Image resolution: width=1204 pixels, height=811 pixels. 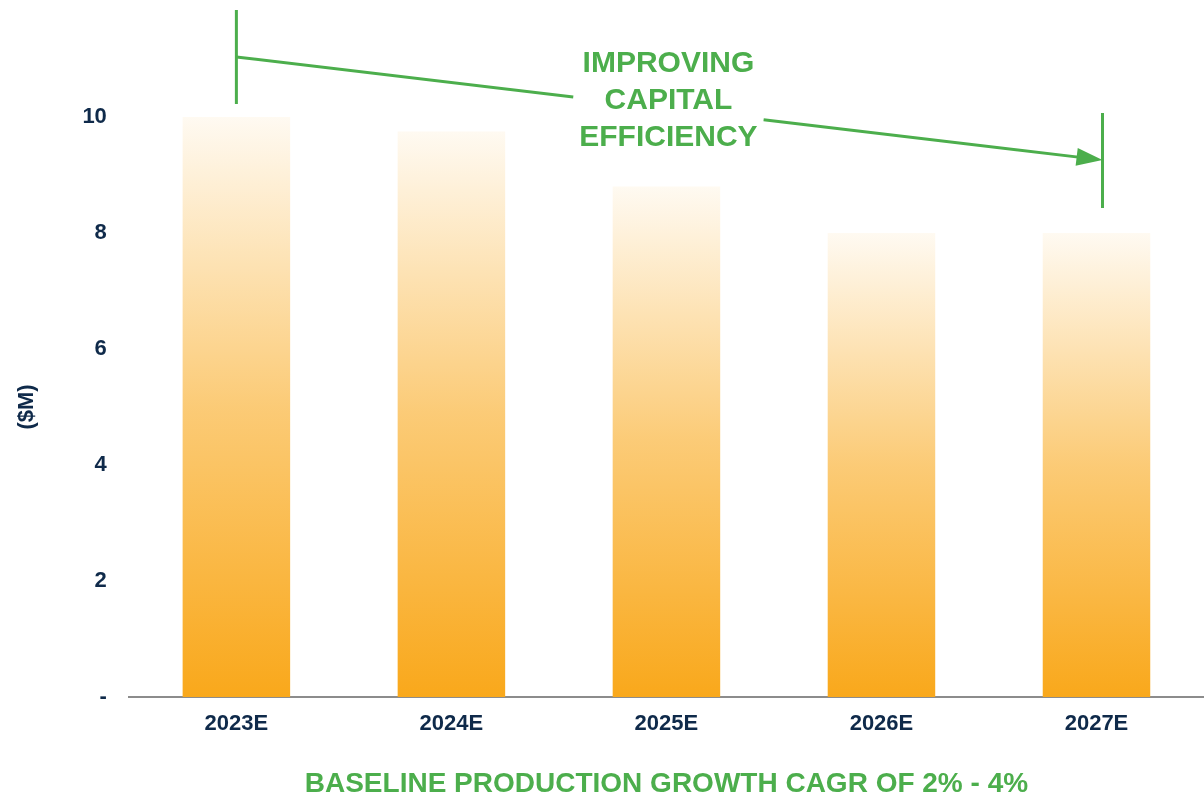 What do you see at coordinates (1096, 723) in the screenshot?
I see `x-tick-label: 2027E` at bounding box center [1096, 723].